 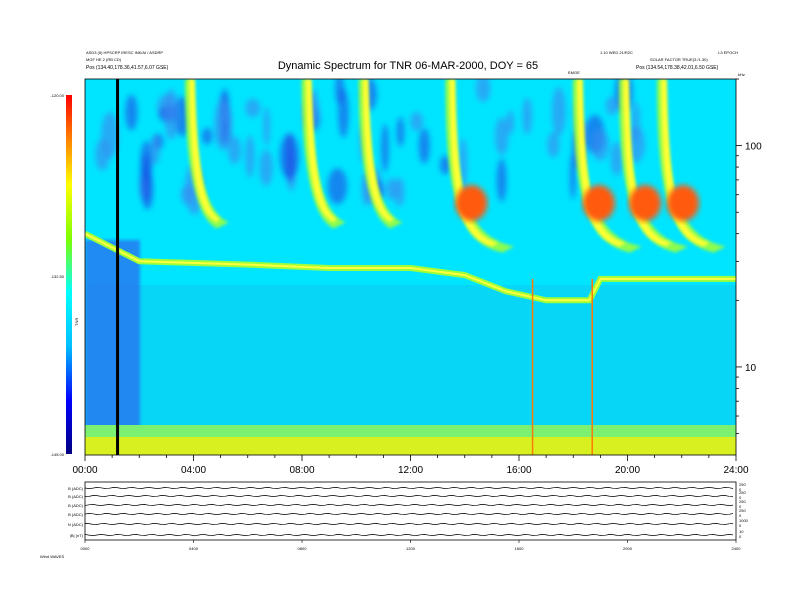 I want to click on colorbar-tick-min: -145.00, so click(x=57, y=454).